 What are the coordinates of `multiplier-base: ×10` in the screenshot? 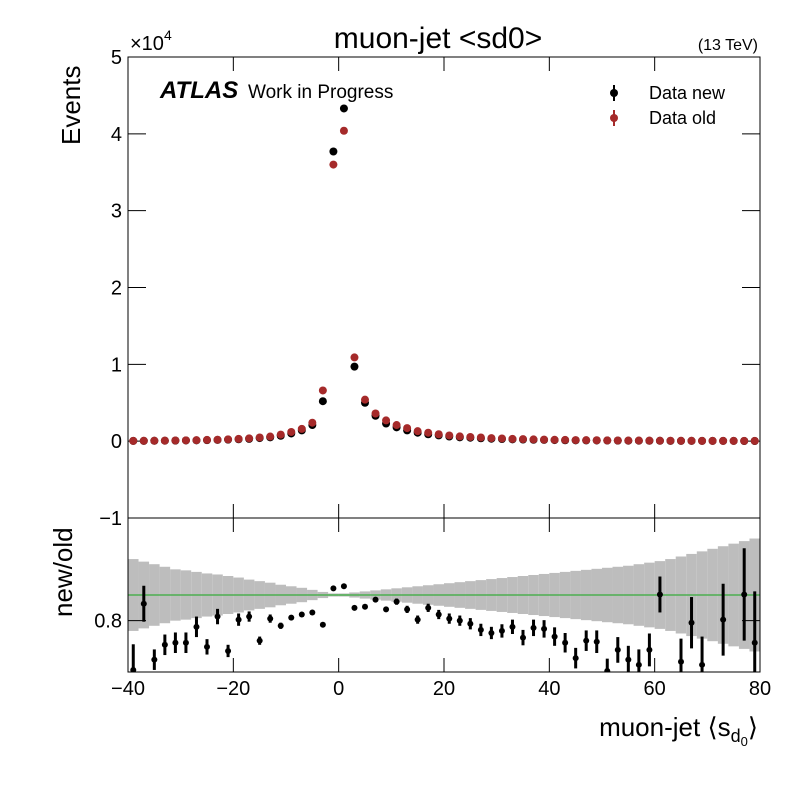 It's located at (147, 44).